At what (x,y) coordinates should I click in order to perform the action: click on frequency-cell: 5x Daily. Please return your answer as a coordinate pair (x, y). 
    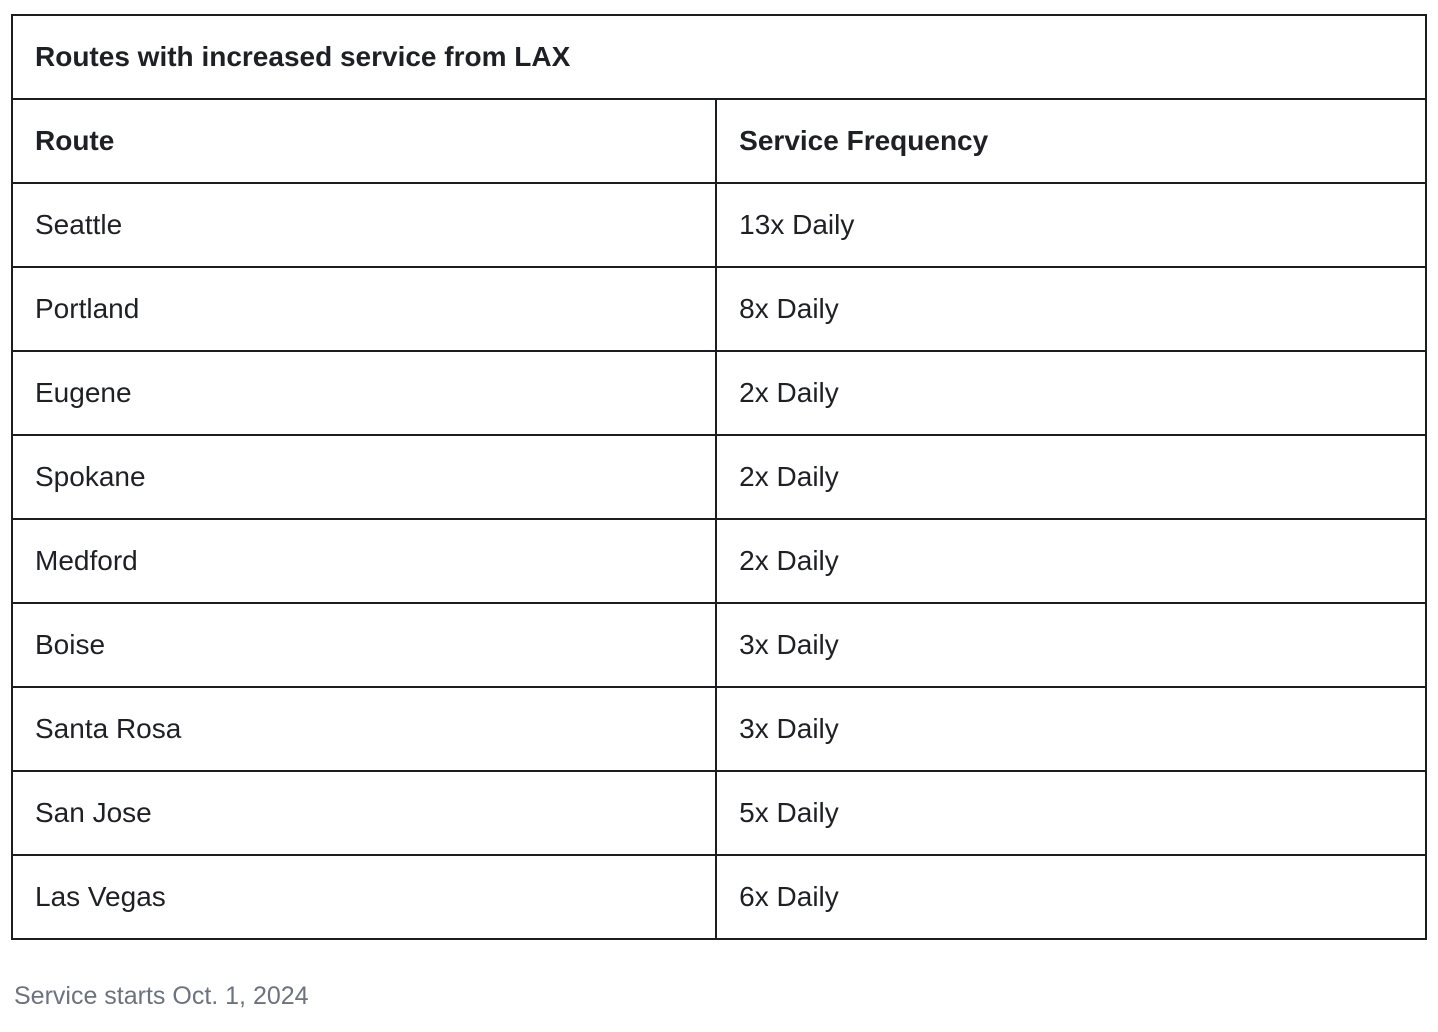
    Looking at the image, I should click on (1071, 813).